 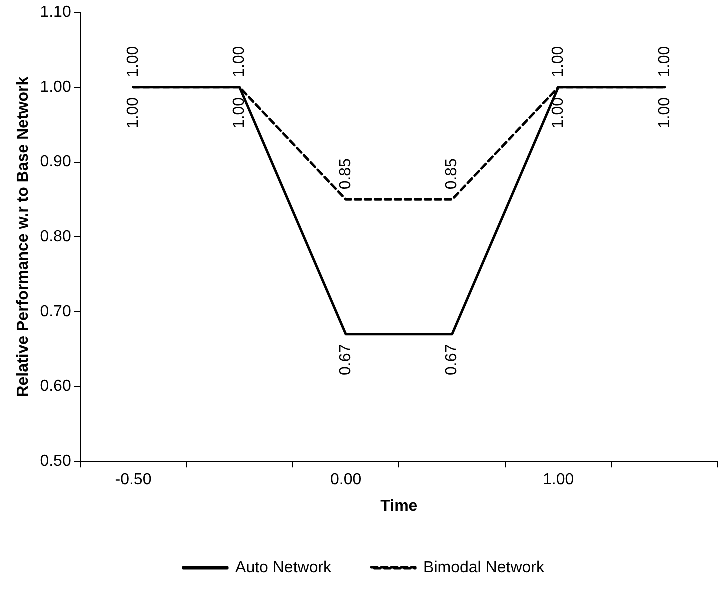 I want to click on legend-label: Bimodal Network, so click(x=485, y=567).